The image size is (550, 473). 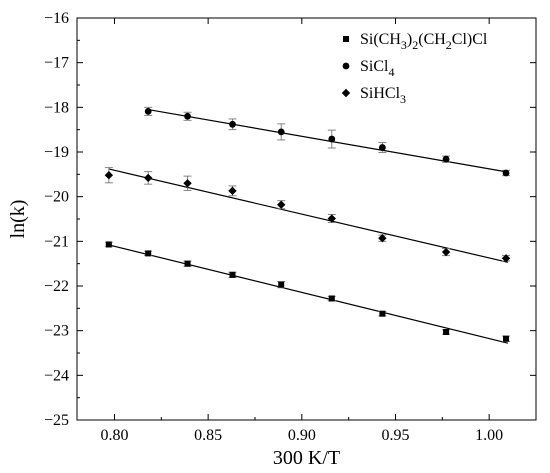 I want to click on legend-label: SiHCl3, so click(x=383, y=95).